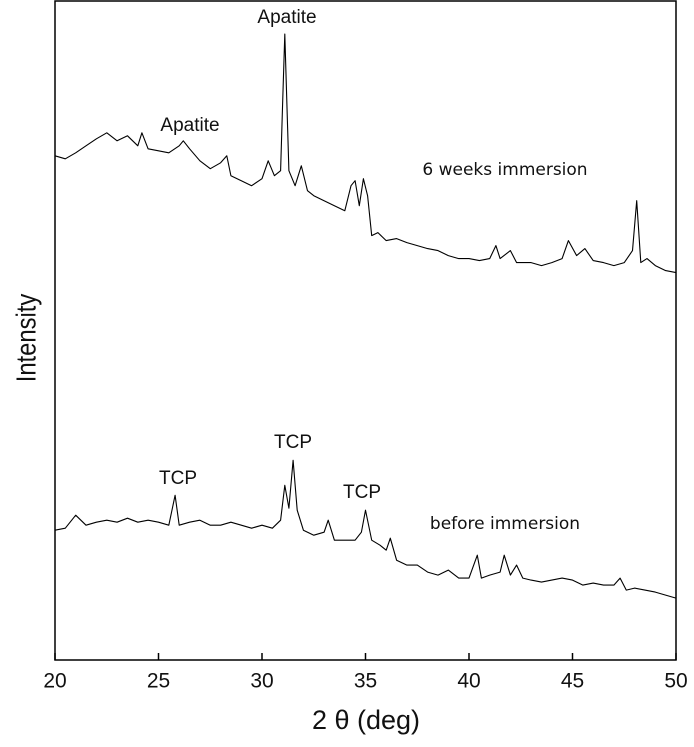 The height and width of the screenshot is (747, 694). What do you see at coordinates (675, 681) in the screenshot?
I see `x-tick-label: 50` at bounding box center [675, 681].